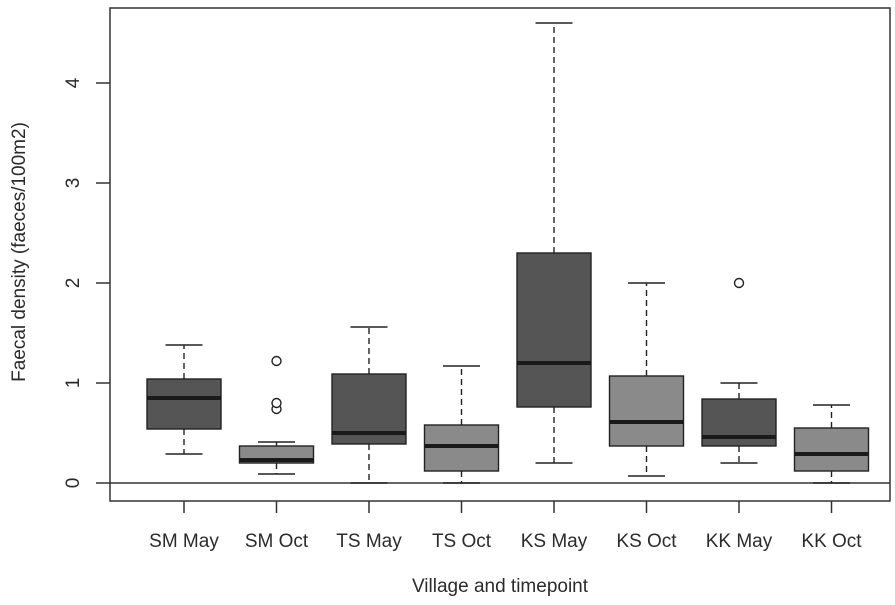 Image resolution: width=895 pixels, height=605 pixels. Describe the element at coordinates (500, 586) in the screenshot. I see `x-axis-title: Village and timepoint` at that location.